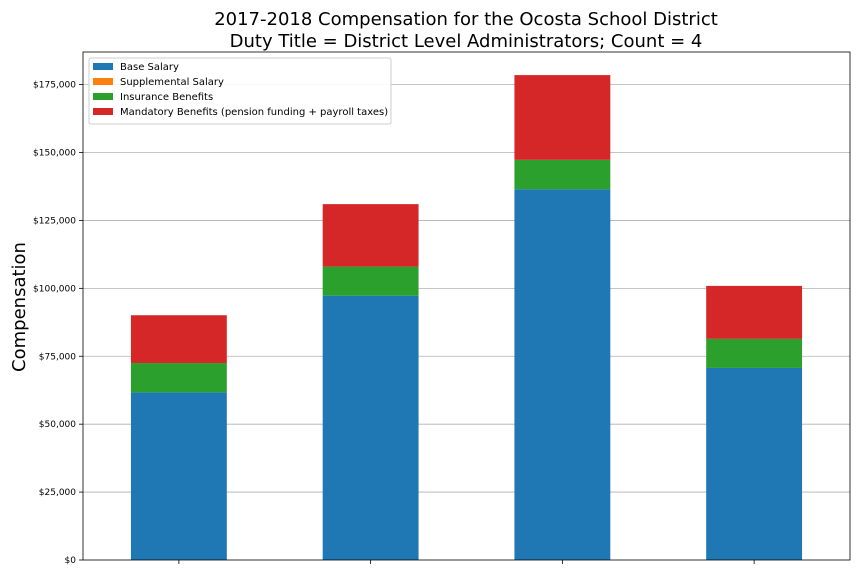  I want to click on legend-box, so click(240, 91).